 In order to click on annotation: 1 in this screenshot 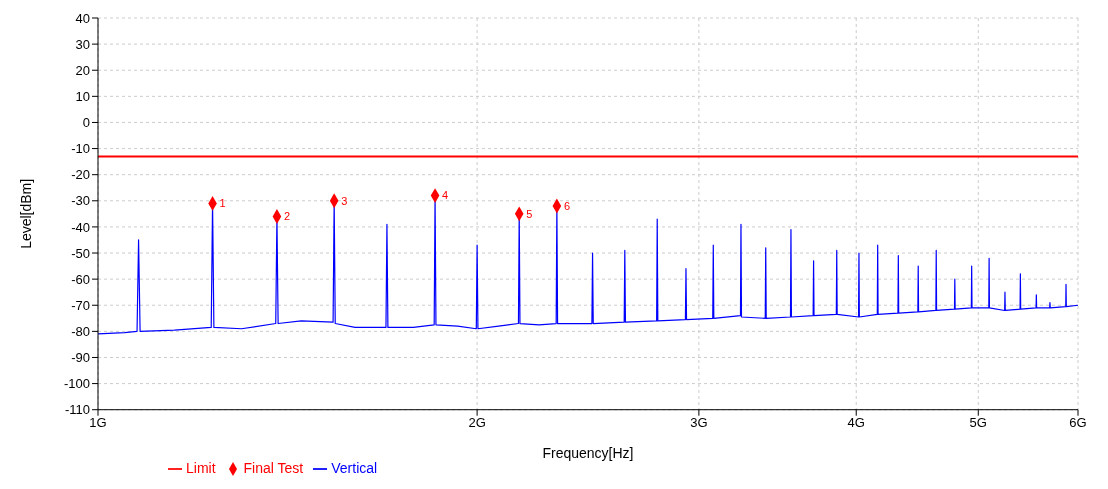, I will do `click(222, 203)`.